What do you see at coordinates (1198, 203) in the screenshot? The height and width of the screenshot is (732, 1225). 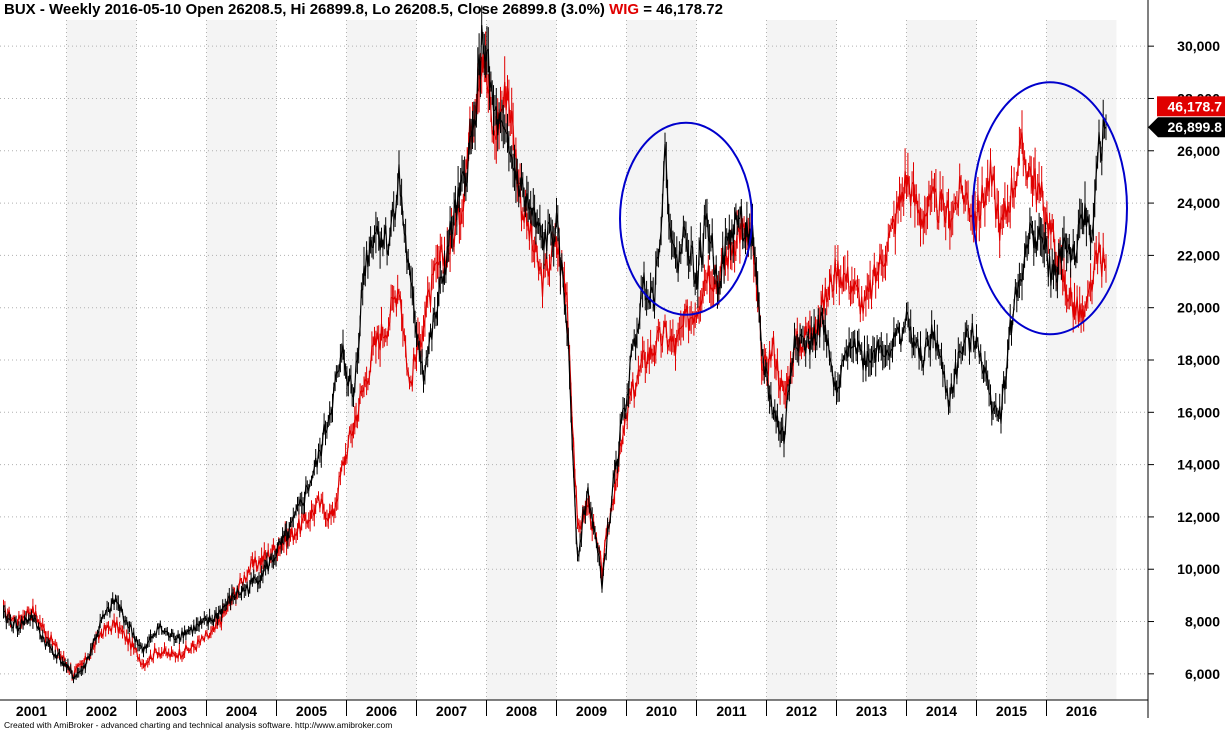 I see `y-tick-label: 24,000` at bounding box center [1198, 203].